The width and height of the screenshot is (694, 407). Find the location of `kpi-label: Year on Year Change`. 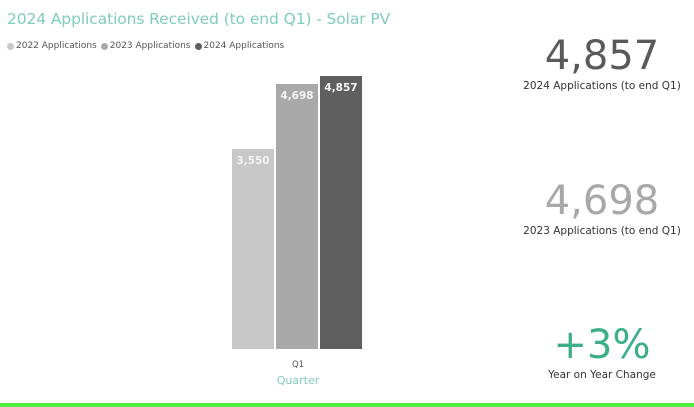

kpi-label: Year on Year Change is located at coordinates (602, 375).